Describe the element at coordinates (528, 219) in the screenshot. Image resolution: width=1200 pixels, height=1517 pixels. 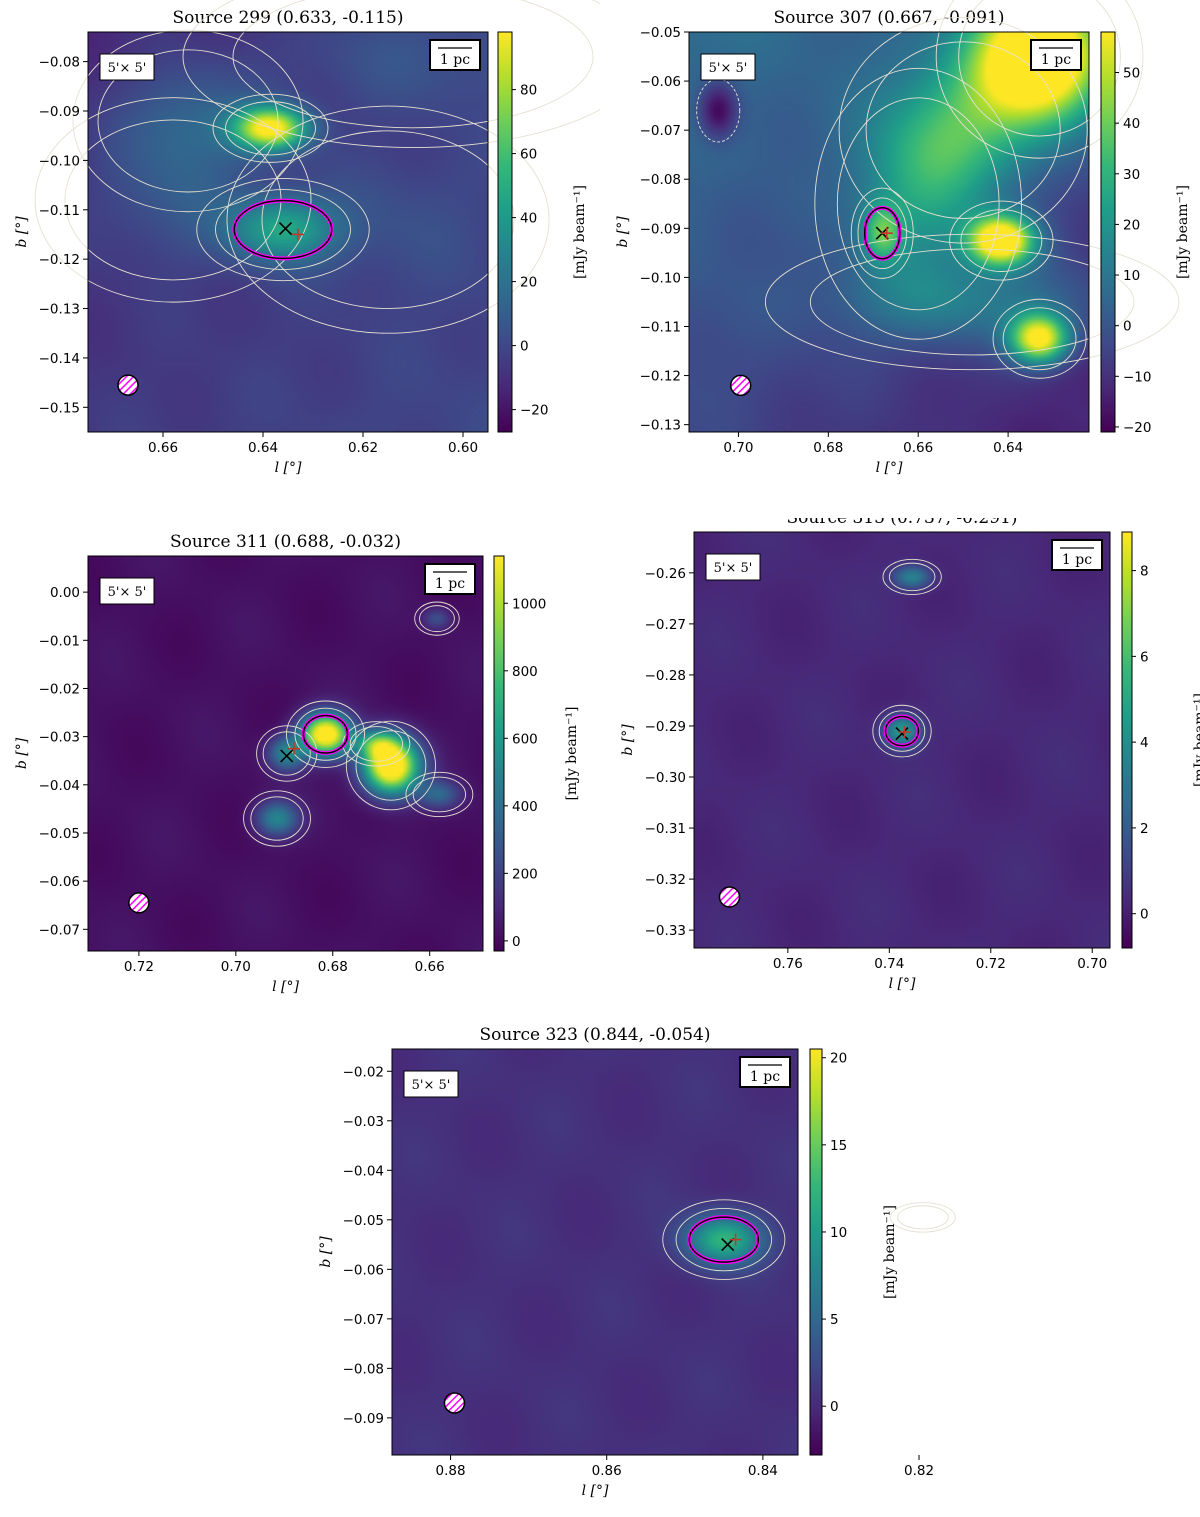
I see `colorbar-tick-label: 40` at that location.